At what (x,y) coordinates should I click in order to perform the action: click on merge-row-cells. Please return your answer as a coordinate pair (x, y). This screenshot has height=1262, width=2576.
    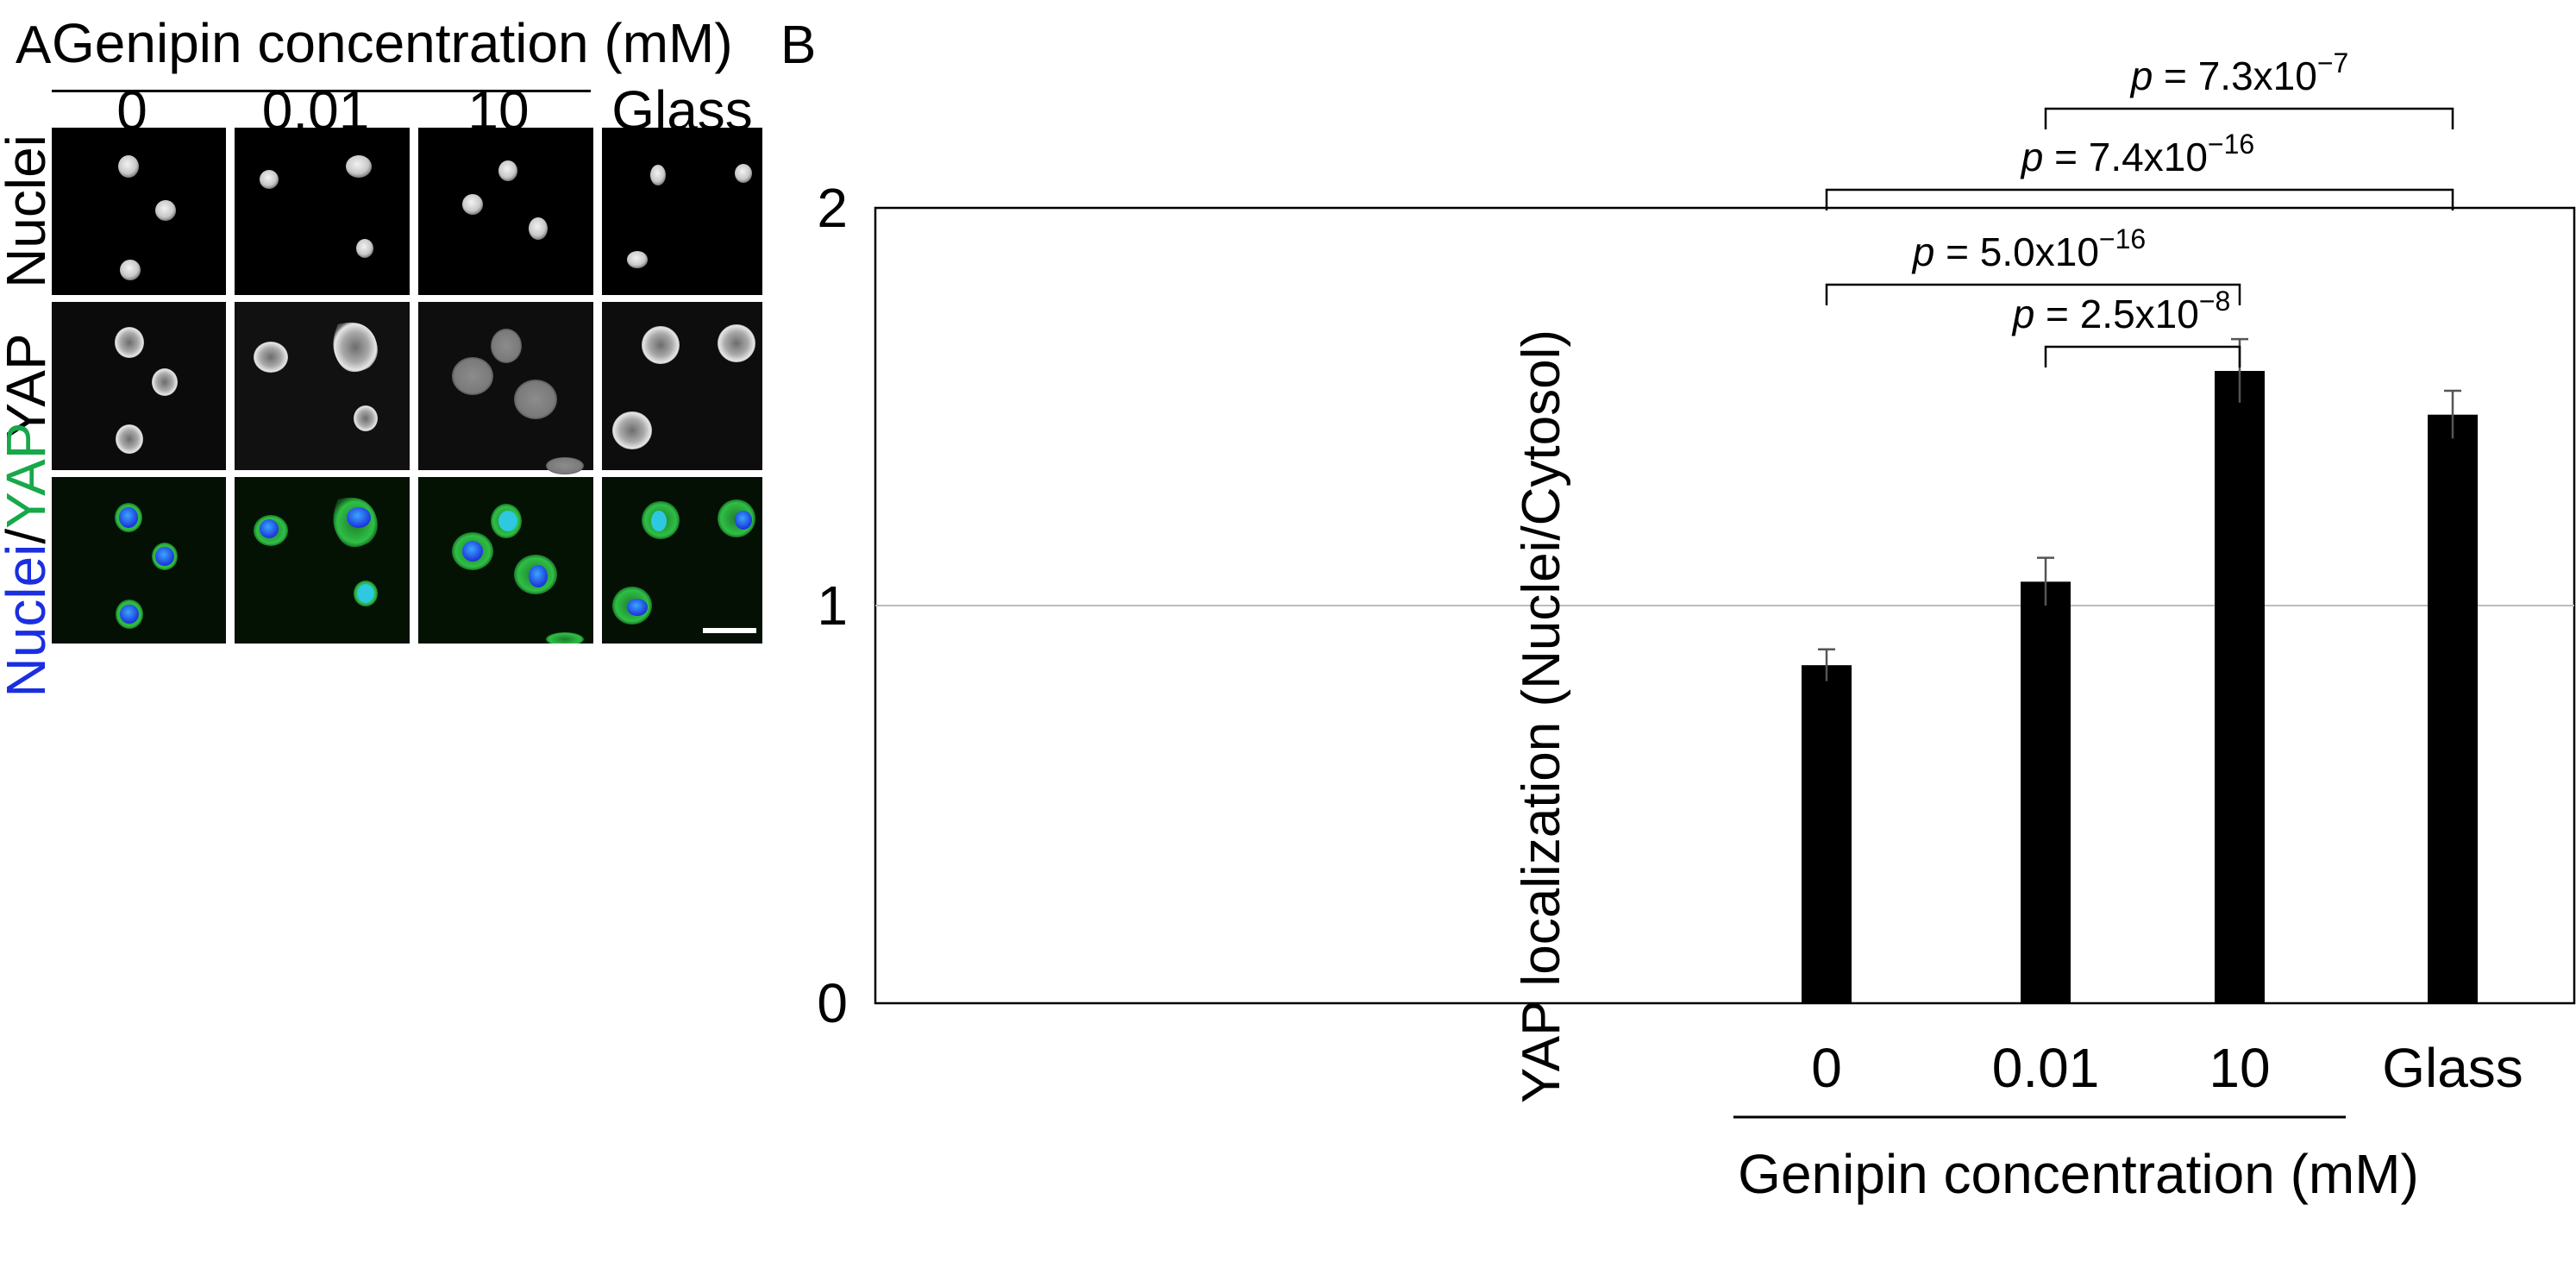
    Looking at the image, I should click on (435, 570).